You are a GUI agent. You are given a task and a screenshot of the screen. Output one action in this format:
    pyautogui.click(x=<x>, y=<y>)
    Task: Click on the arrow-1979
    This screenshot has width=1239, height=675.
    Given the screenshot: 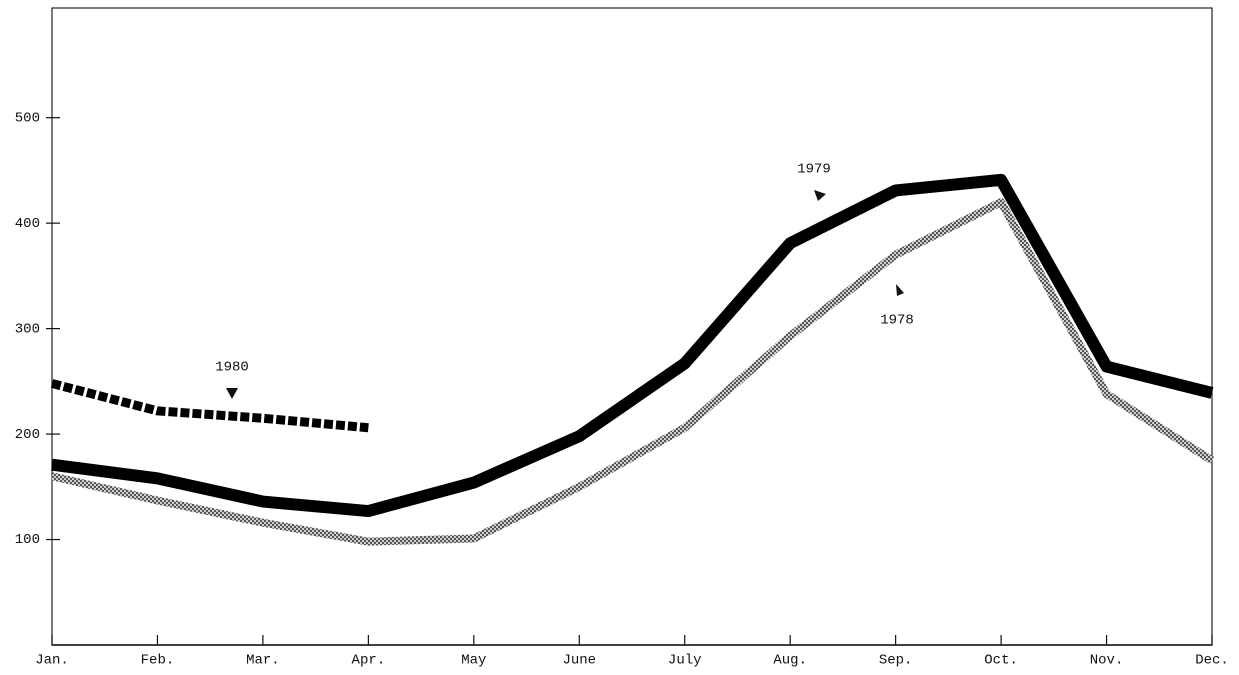 What is the action you would take?
    pyautogui.click(x=820, y=195)
    